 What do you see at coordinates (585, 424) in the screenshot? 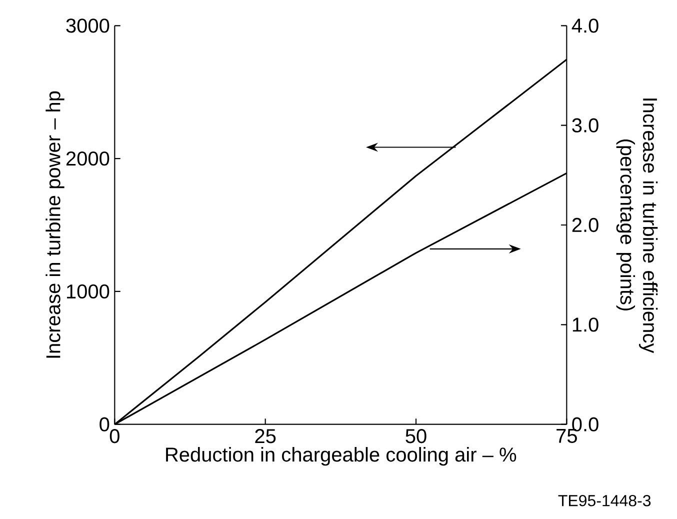
I see `y2-tick-label: 0.0` at bounding box center [585, 424].